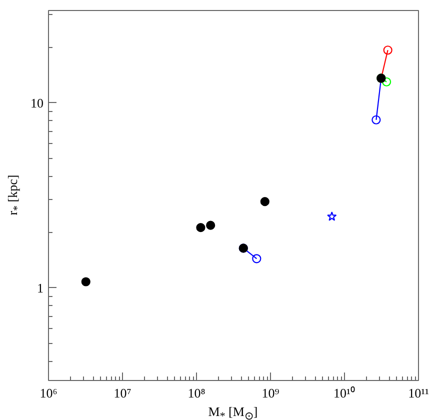 This screenshot has width=436, height=420. I want to click on x-tick-label: 10⁸, so click(197, 393).